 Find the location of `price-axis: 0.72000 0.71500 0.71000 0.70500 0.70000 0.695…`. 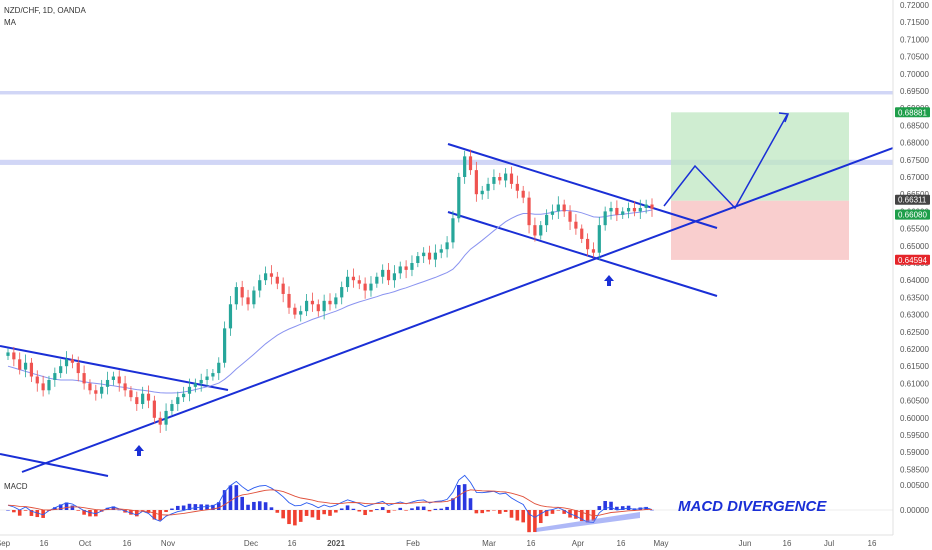

price-axis: 0.72000 0.71500 0.71000 0.70500 0.70000 0.695… is located at coordinates (911, 267).